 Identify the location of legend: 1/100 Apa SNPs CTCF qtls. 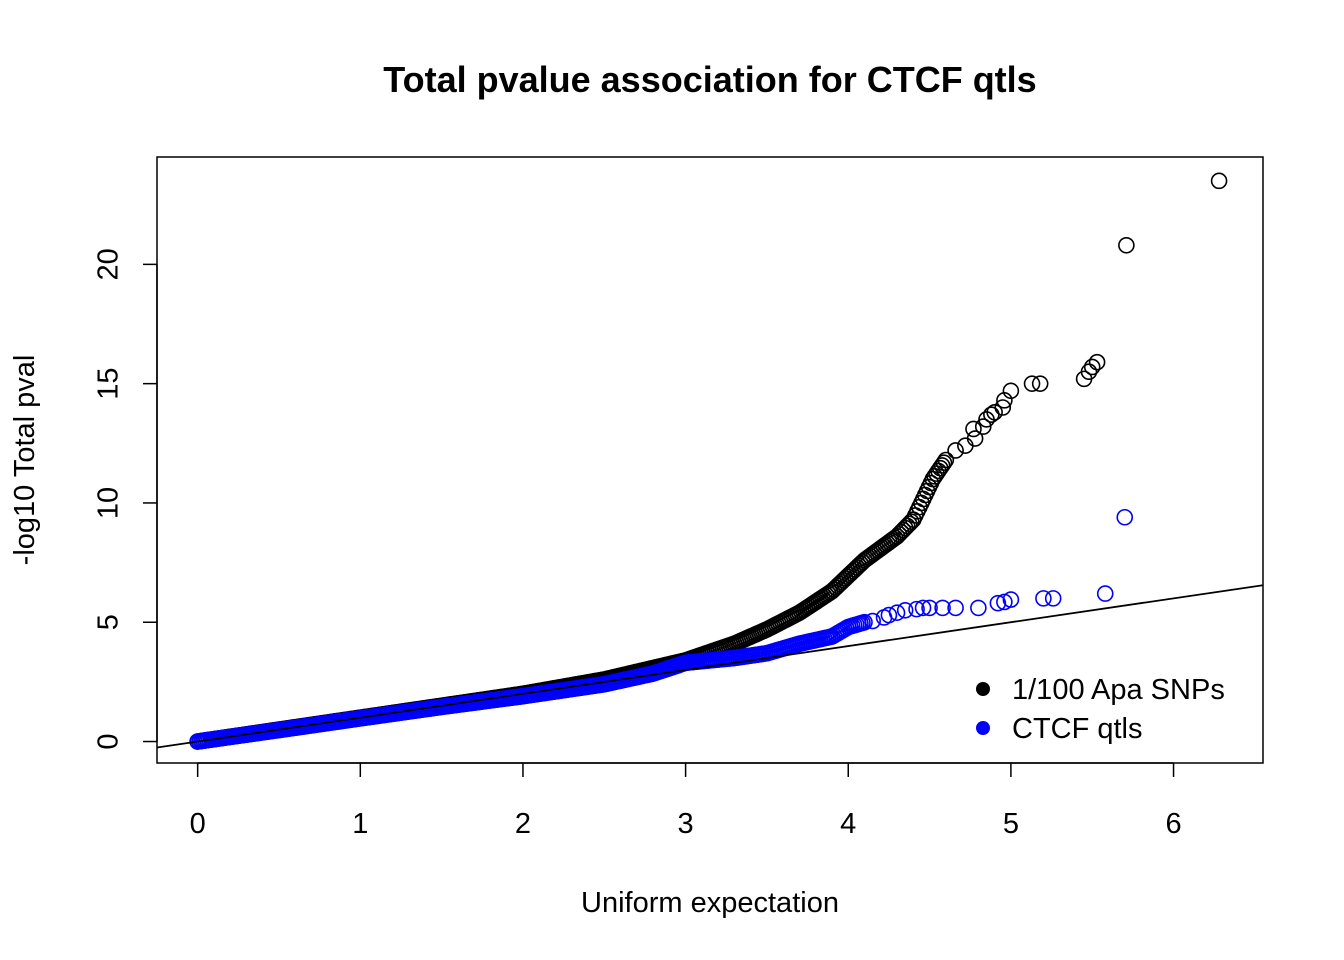
(1100, 709).